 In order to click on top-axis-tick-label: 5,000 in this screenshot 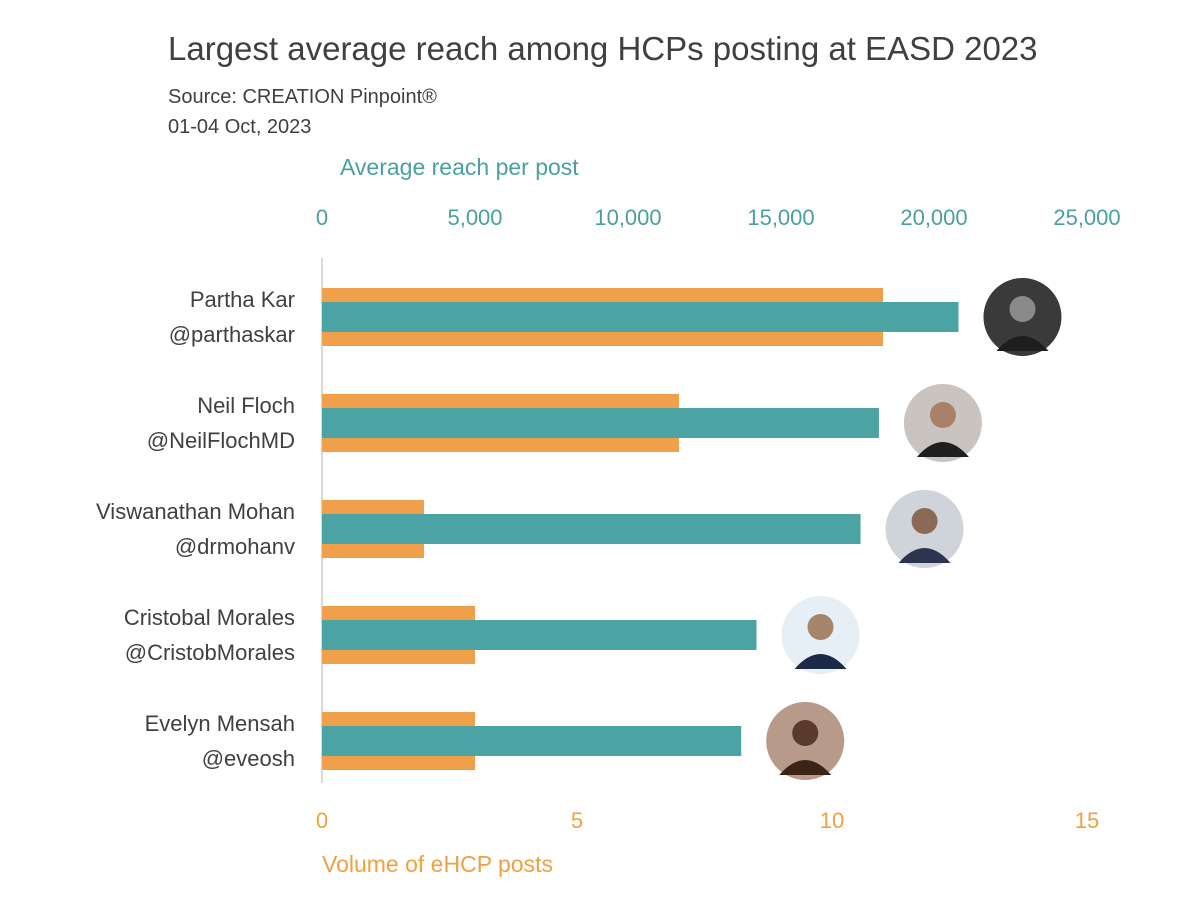, I will do `click(474, 217)`.